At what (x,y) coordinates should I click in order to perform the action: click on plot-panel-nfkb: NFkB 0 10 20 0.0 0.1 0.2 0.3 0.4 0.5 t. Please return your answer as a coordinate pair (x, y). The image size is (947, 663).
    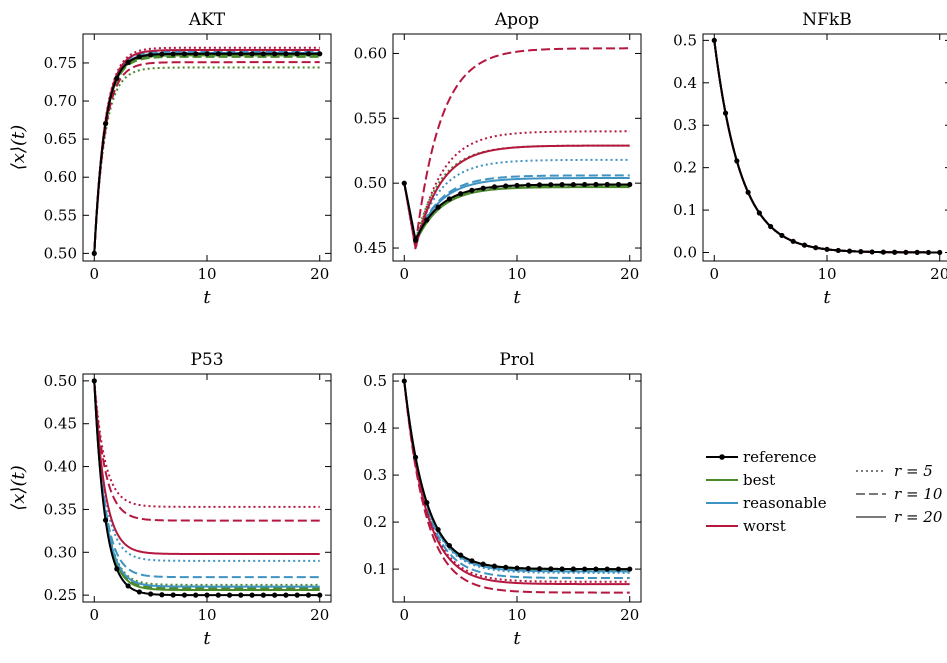
    Looking at the image, I should click on (810, 159).